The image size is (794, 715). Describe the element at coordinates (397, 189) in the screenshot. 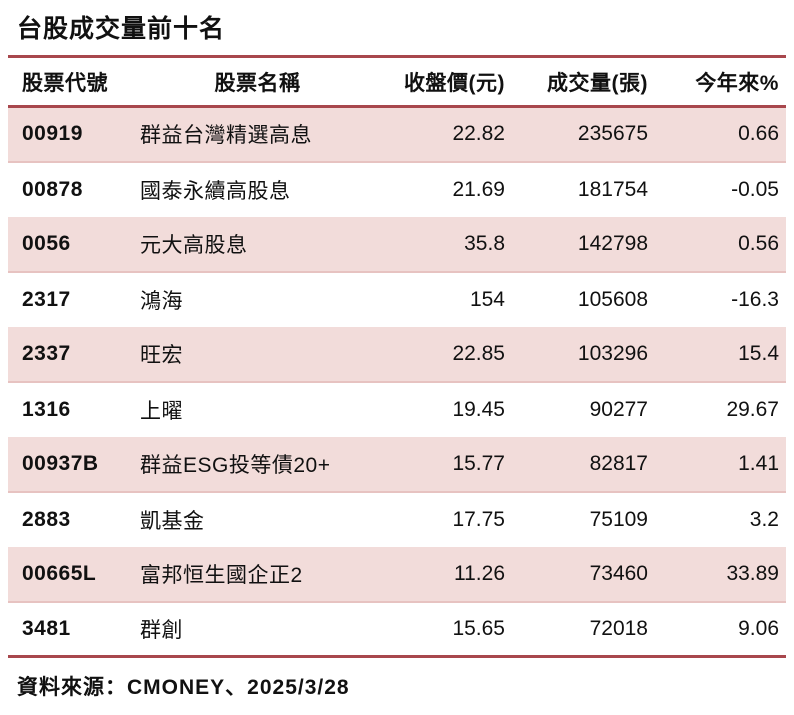

I see `table-row: 00878 國泰永續高股息 21.69 181754 -0.05` at that location.